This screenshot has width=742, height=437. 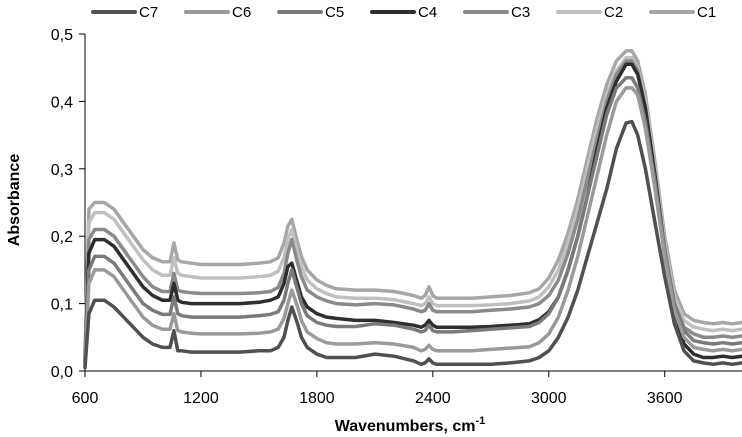 What do you see at coordinates (62, 35) in the screenshot?
I see `y-tick-label: 0,5` at bounding box center [62, 35].